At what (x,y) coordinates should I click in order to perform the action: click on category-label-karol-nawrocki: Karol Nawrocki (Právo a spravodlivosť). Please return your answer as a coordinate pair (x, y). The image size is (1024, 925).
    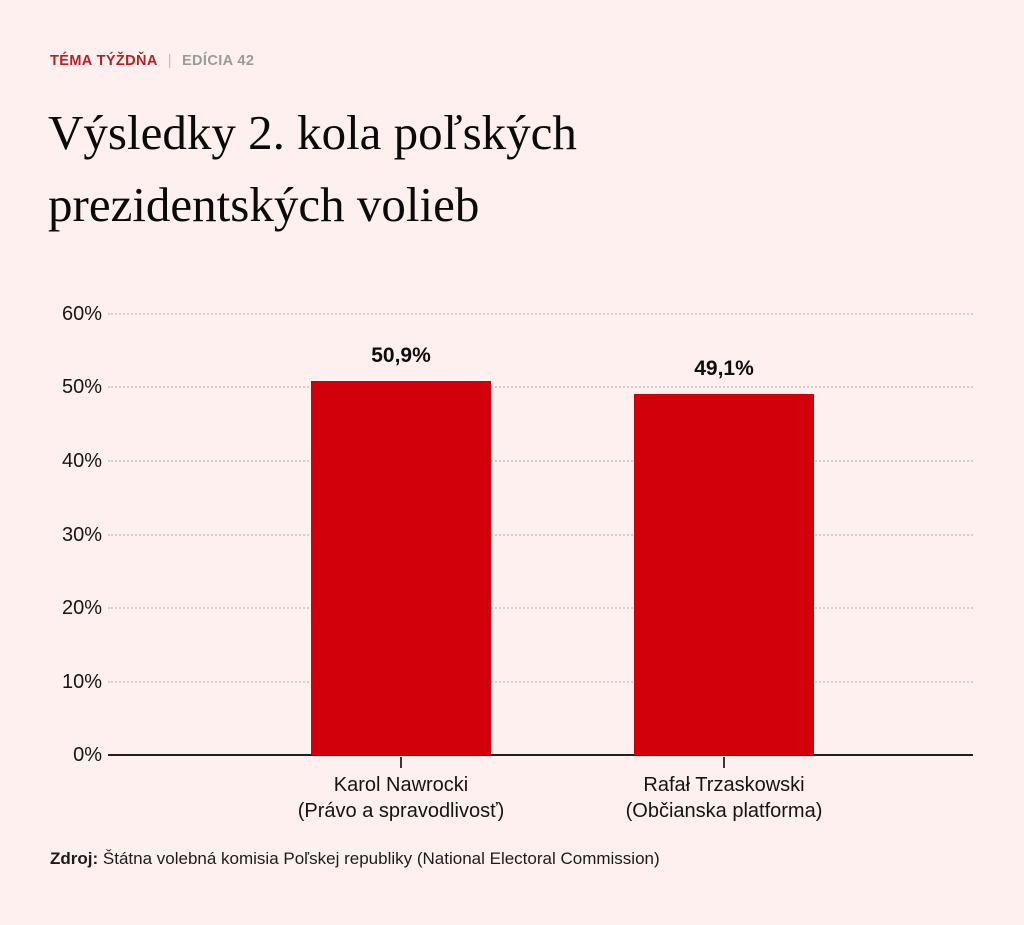
    Looking at the image, I should click on (401, 798).